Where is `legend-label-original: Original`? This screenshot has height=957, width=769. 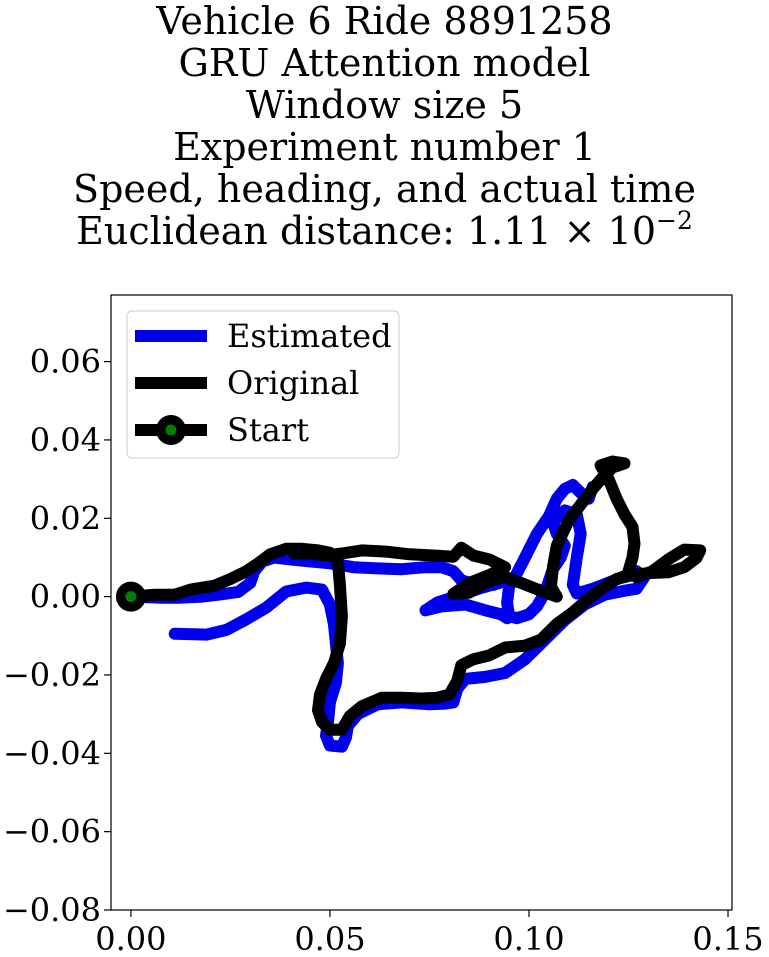
legend-label-original: Original is located at coordinates (293, 383).